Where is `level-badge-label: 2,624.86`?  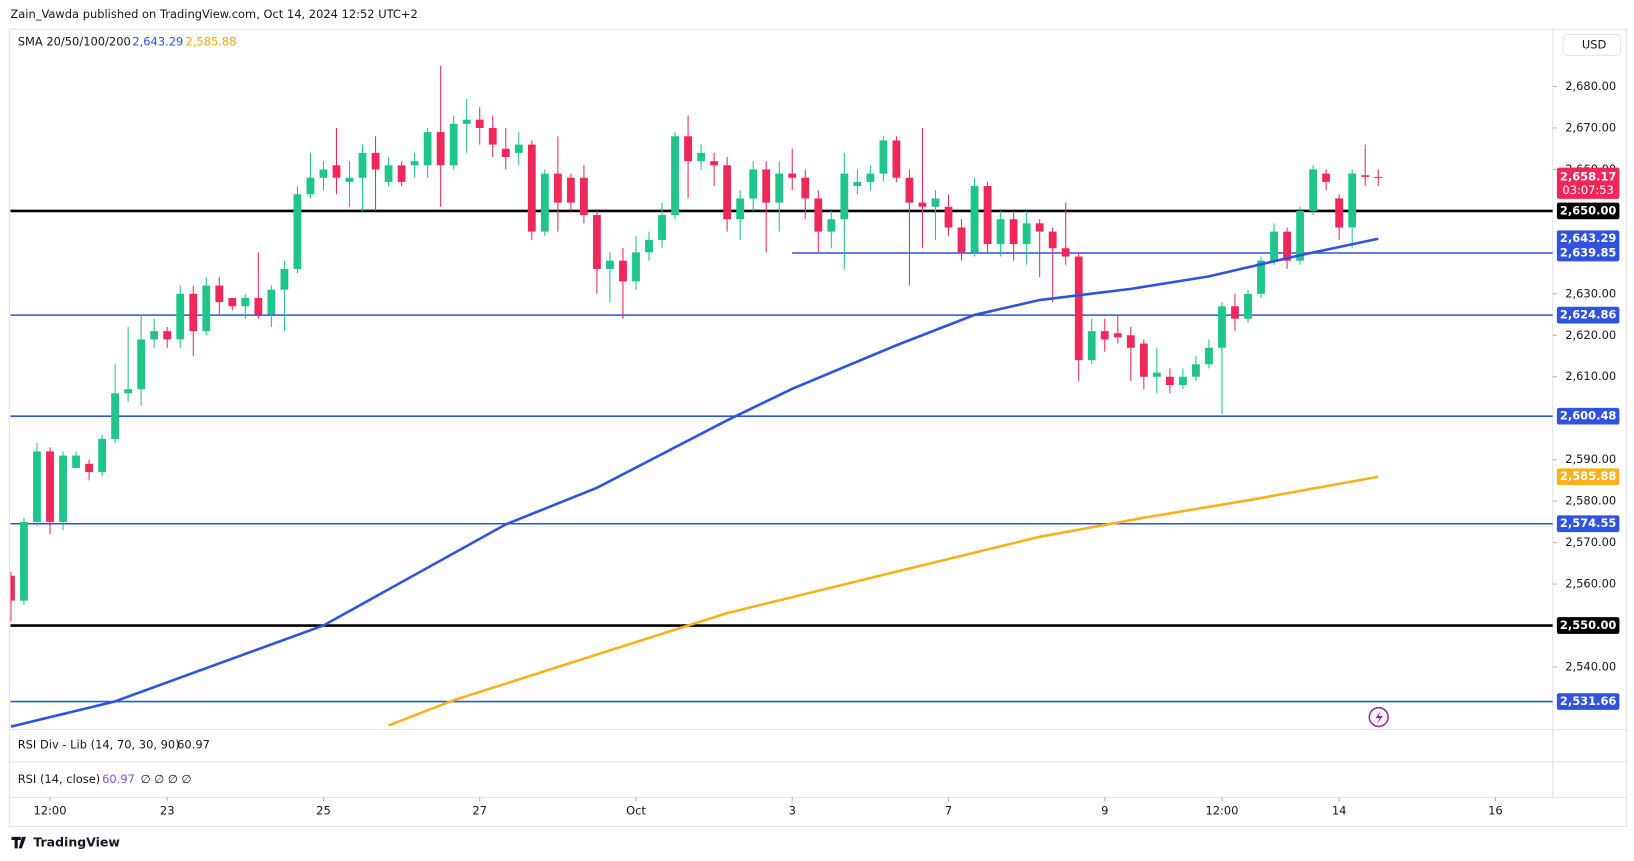
level-badge-label: 2,624.86 is located at coordinates (1588, 315).